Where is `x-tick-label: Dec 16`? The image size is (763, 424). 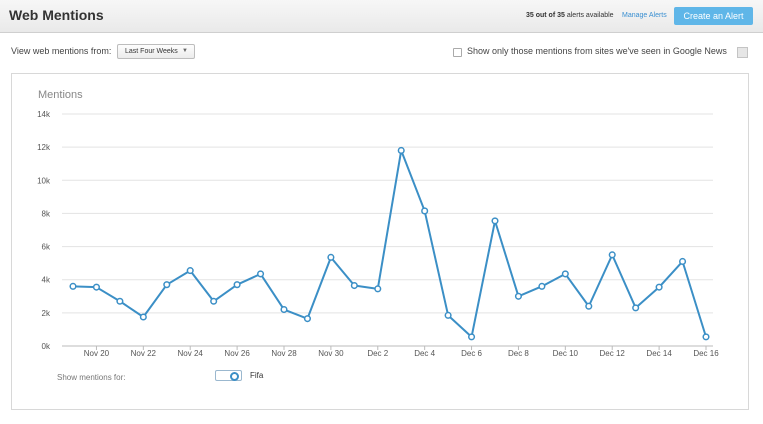 x-tick-label: Dec 16 is located at coordinates (706, 353).